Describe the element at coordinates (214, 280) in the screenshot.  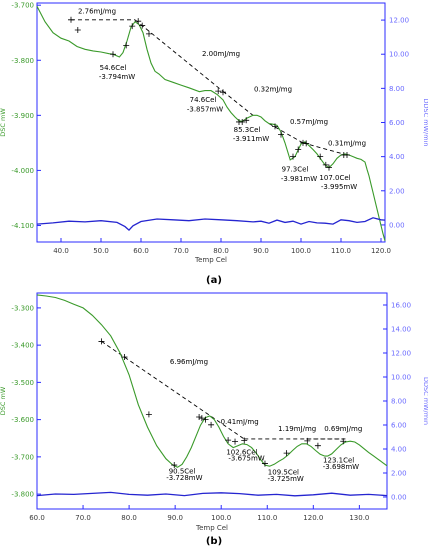
I see `panel-label: (a)` at that location.